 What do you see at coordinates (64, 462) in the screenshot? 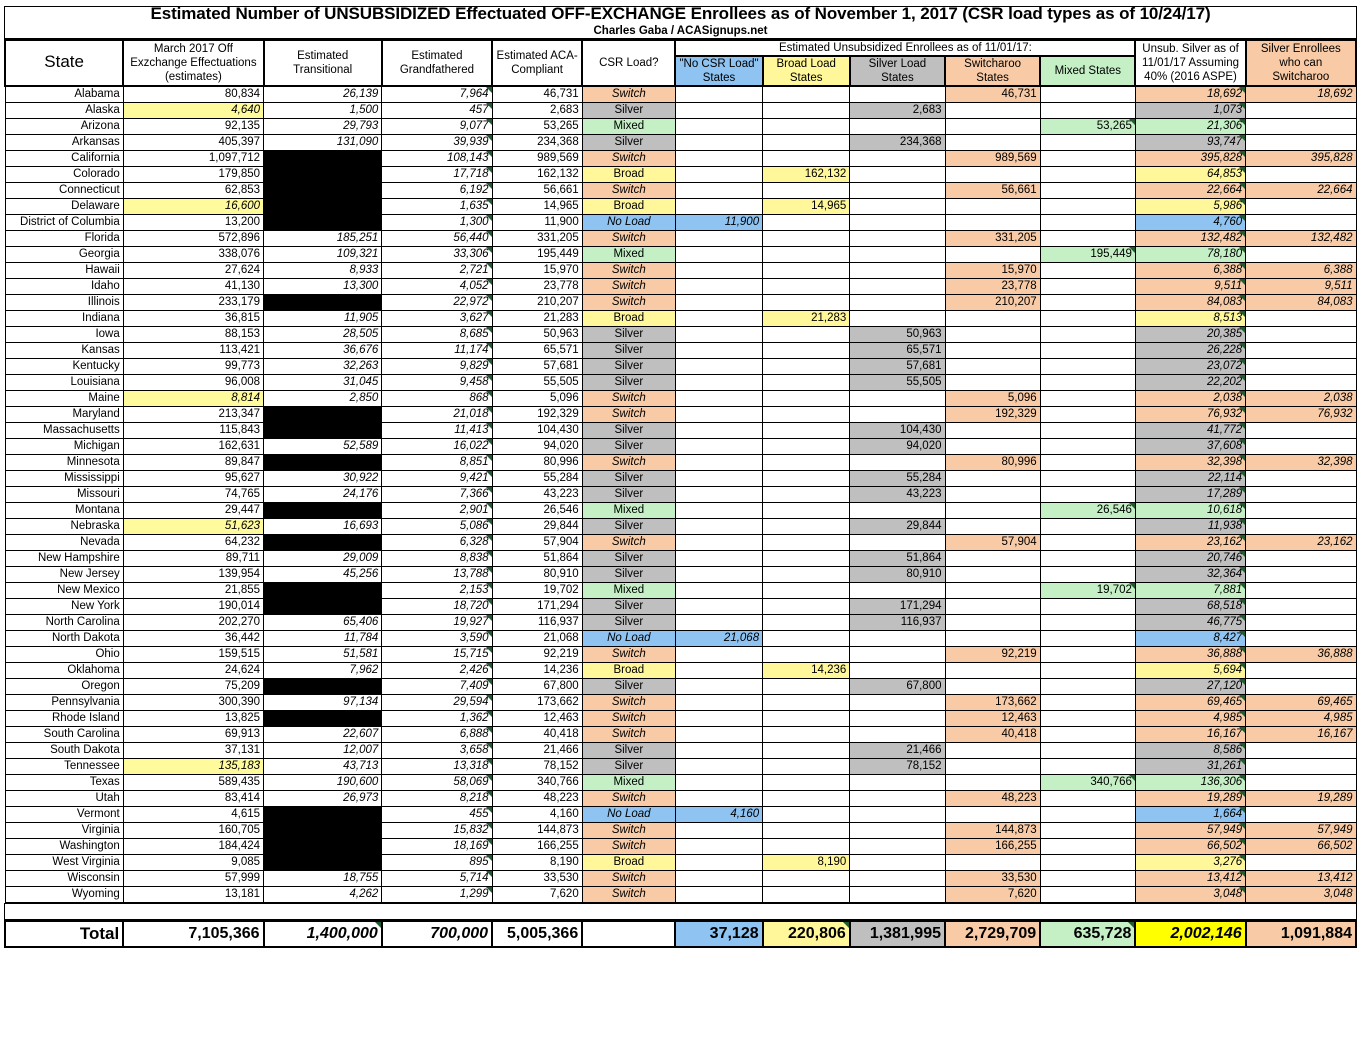
I see `cell-state: Minnesota` at bounding box center [64, 462].